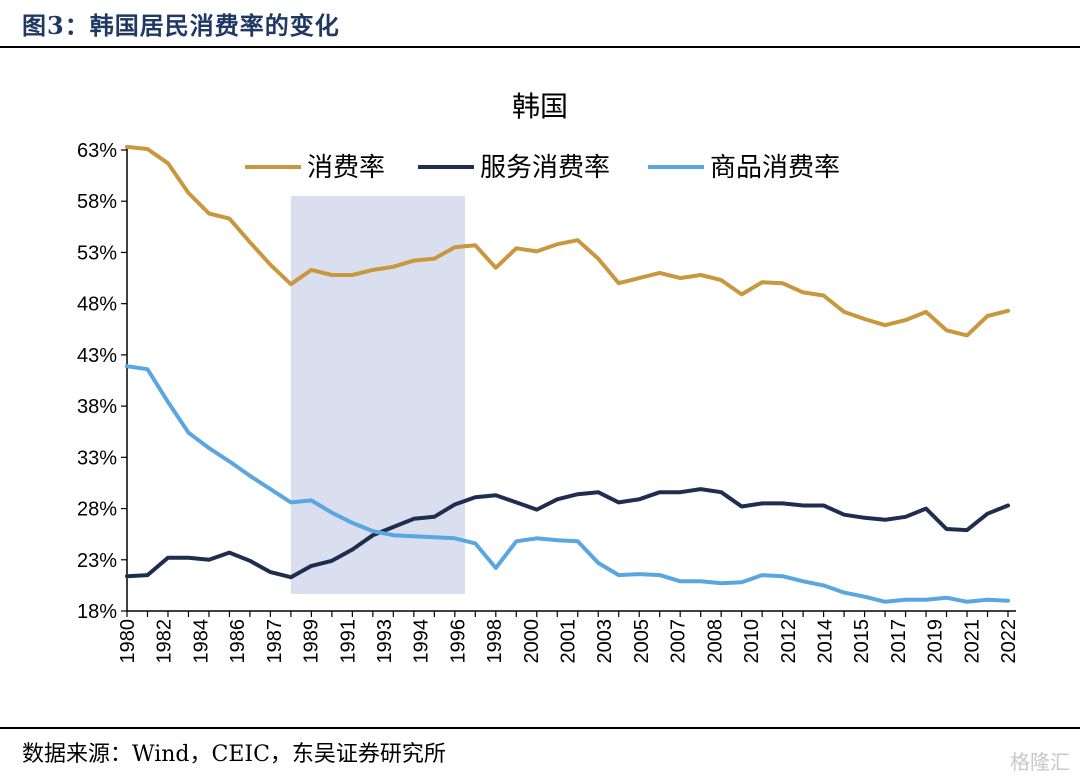 This screenshot has width=1080, height=781. Describe the element at coordinates (540, 106) in the screenshot. I see `chart-title: 韩国` at that location.